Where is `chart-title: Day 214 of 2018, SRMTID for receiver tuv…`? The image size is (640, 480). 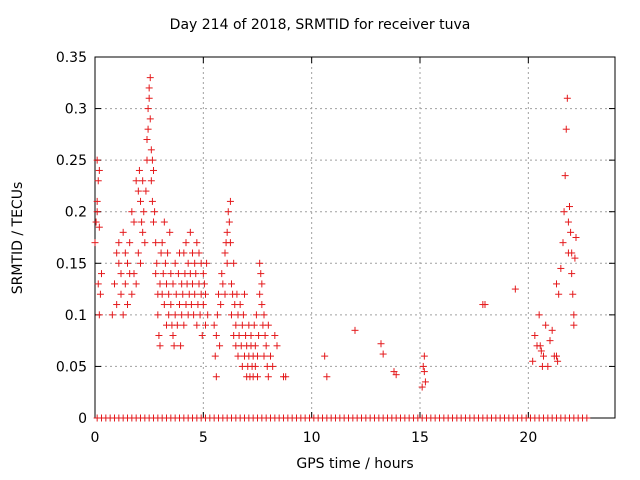 chart-title: Day 214 of 2018, SRMTID for receiver tuv… is located at coordinates (320, 25).